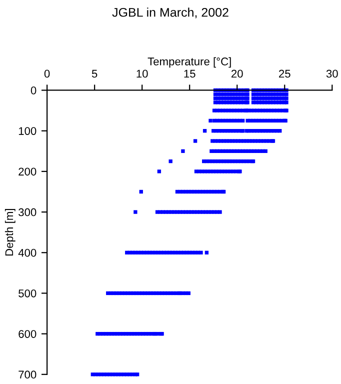 This screenshot has height=384, width=341. Describe the element at coordinates (27, 131) in the screenshot. I see `y-tick-label: 100` at that location.